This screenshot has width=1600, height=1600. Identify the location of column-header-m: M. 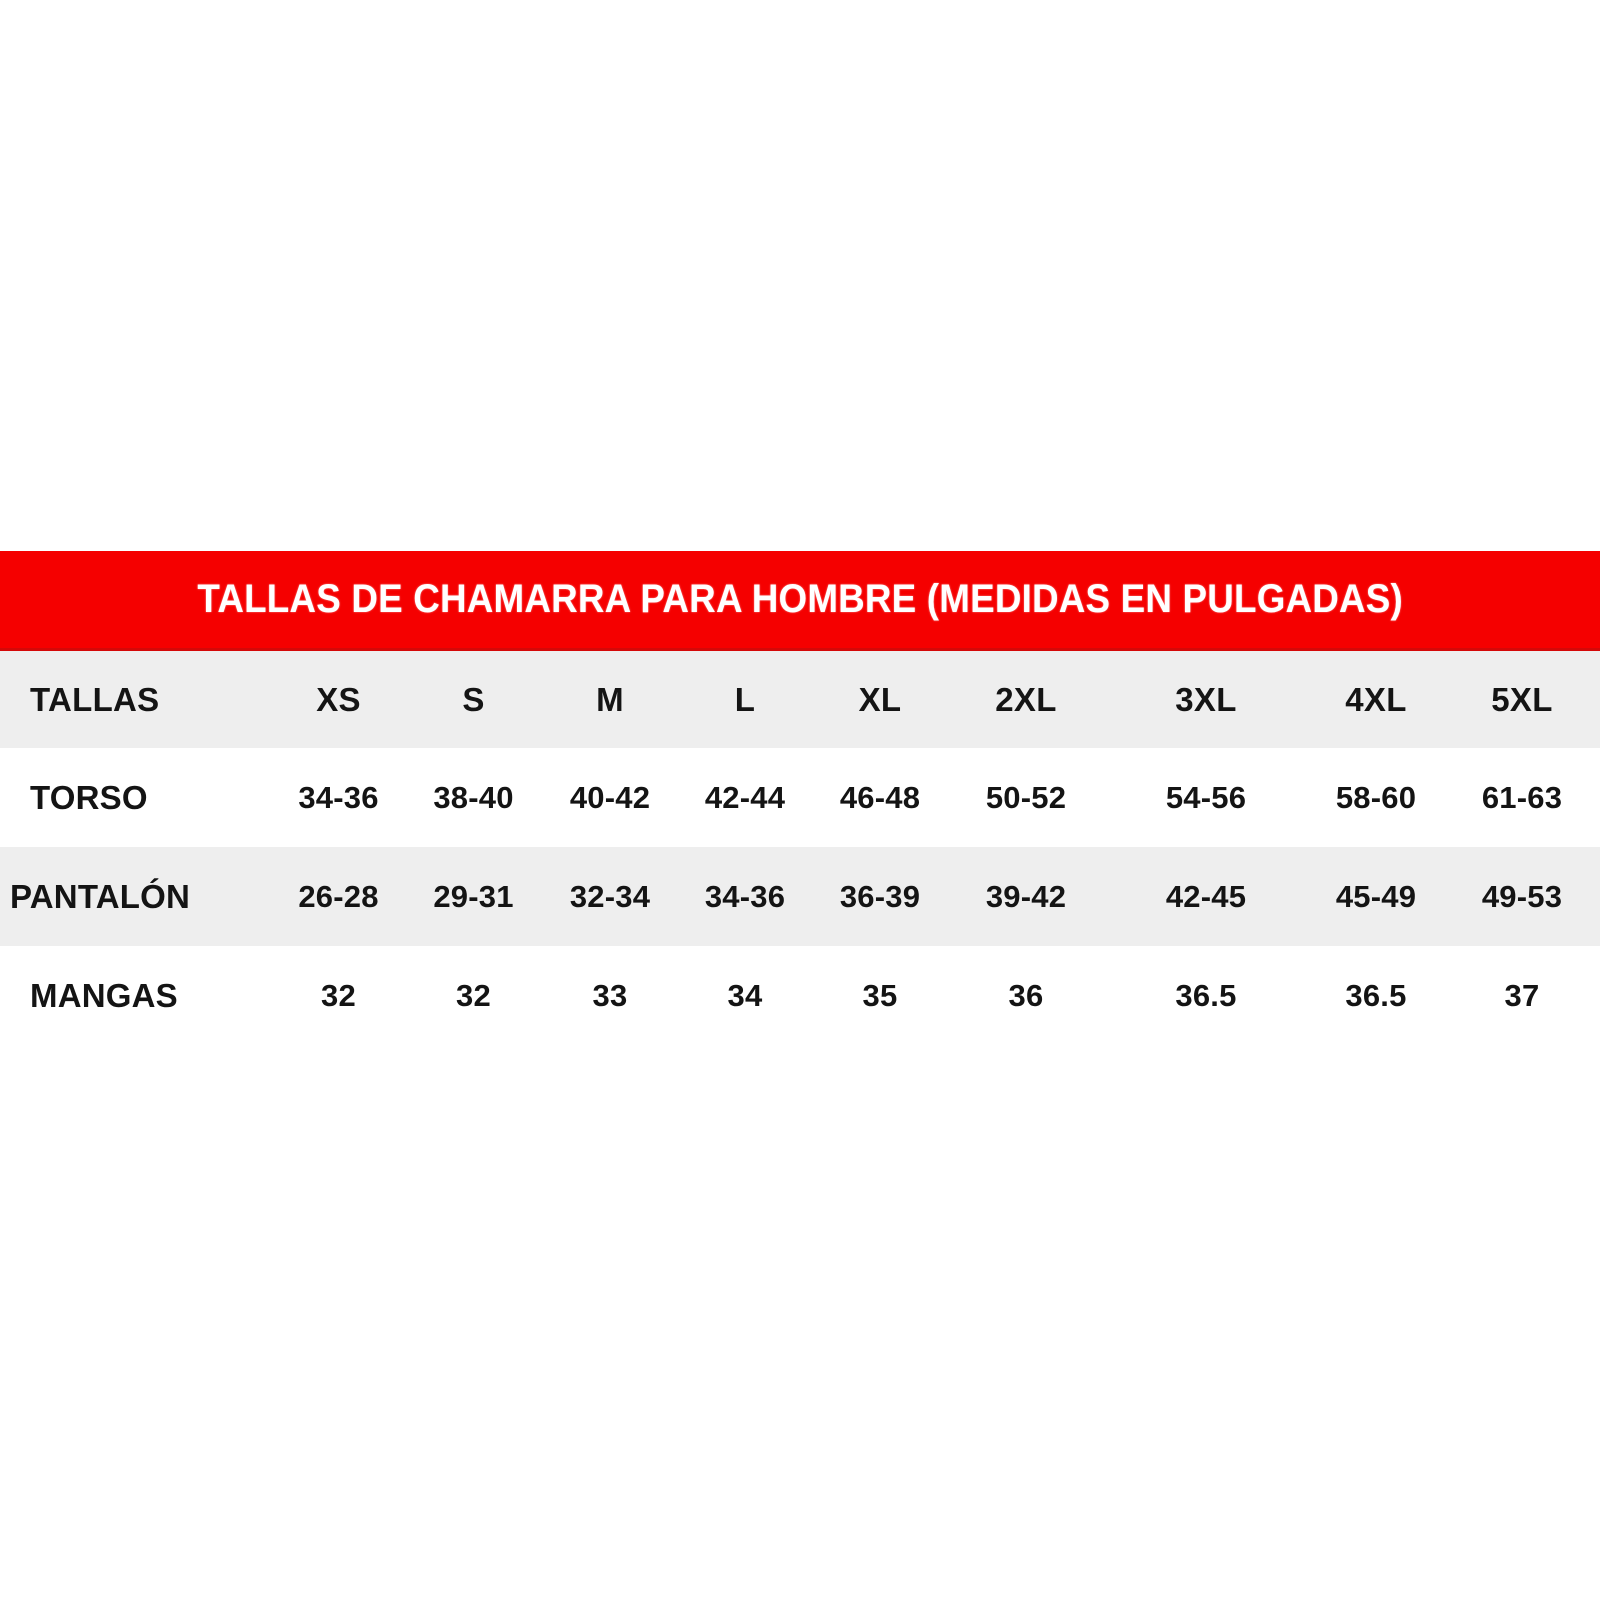
(610, 699).